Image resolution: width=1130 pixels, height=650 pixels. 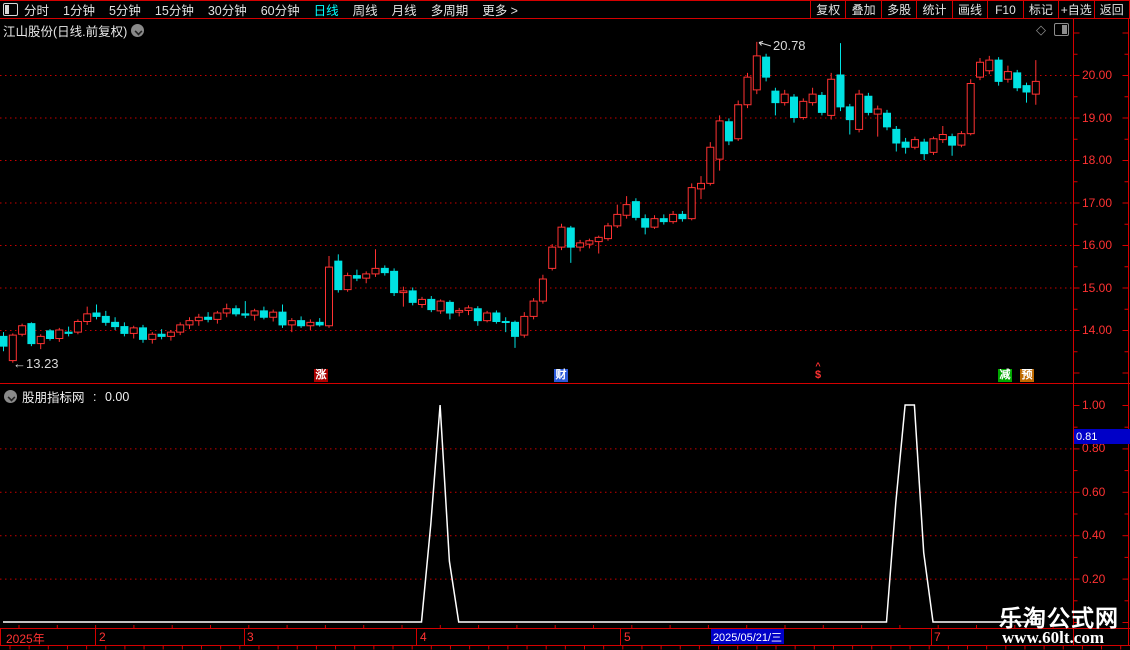 I want to click on event-badge-财: 财, so click(x=561, y=375).